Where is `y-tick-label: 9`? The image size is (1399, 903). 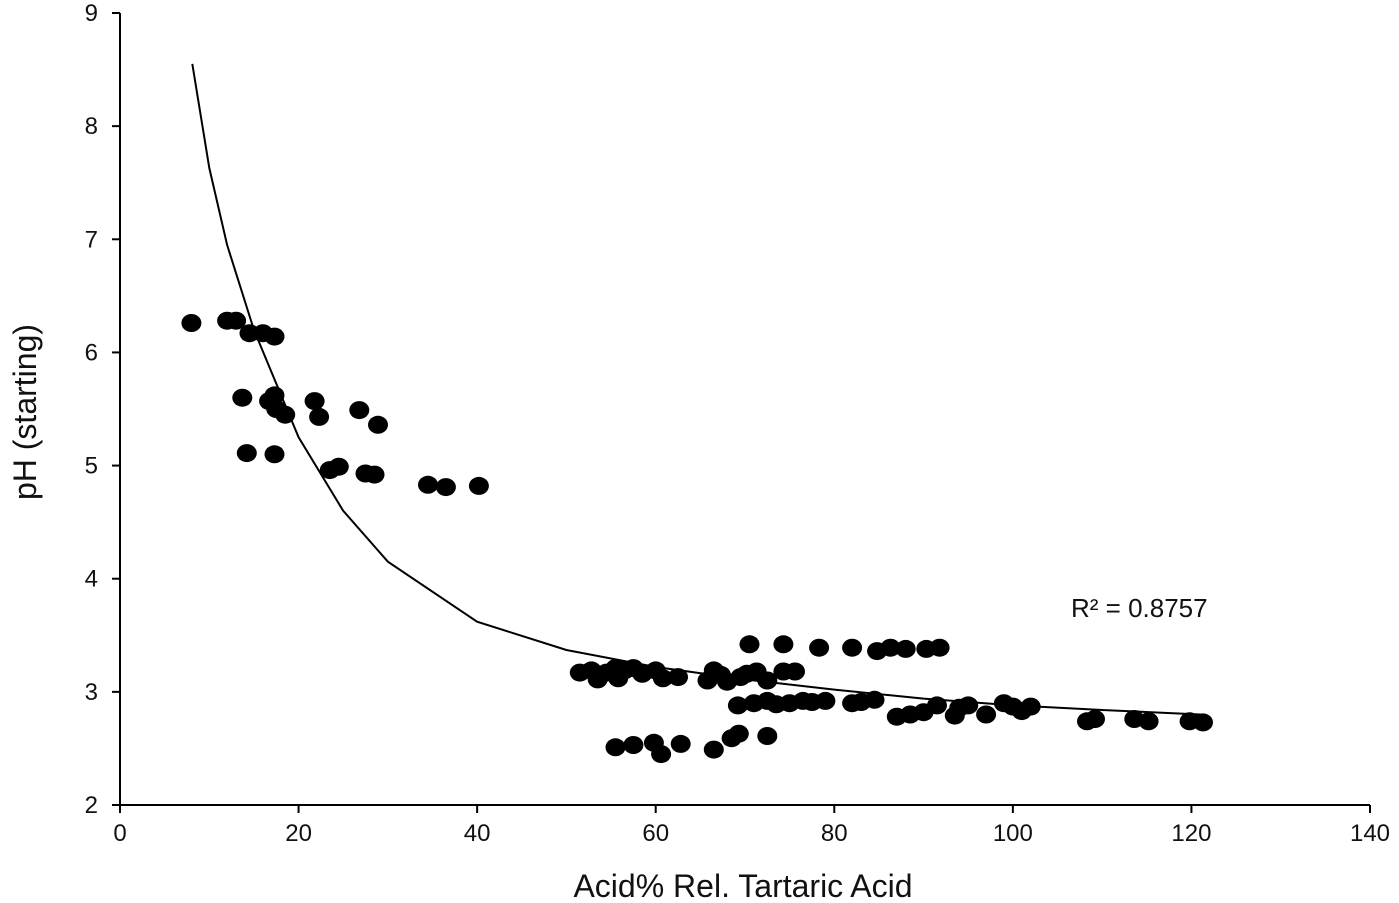 y-tick-label: 9 is located at coordinates (91, 13).